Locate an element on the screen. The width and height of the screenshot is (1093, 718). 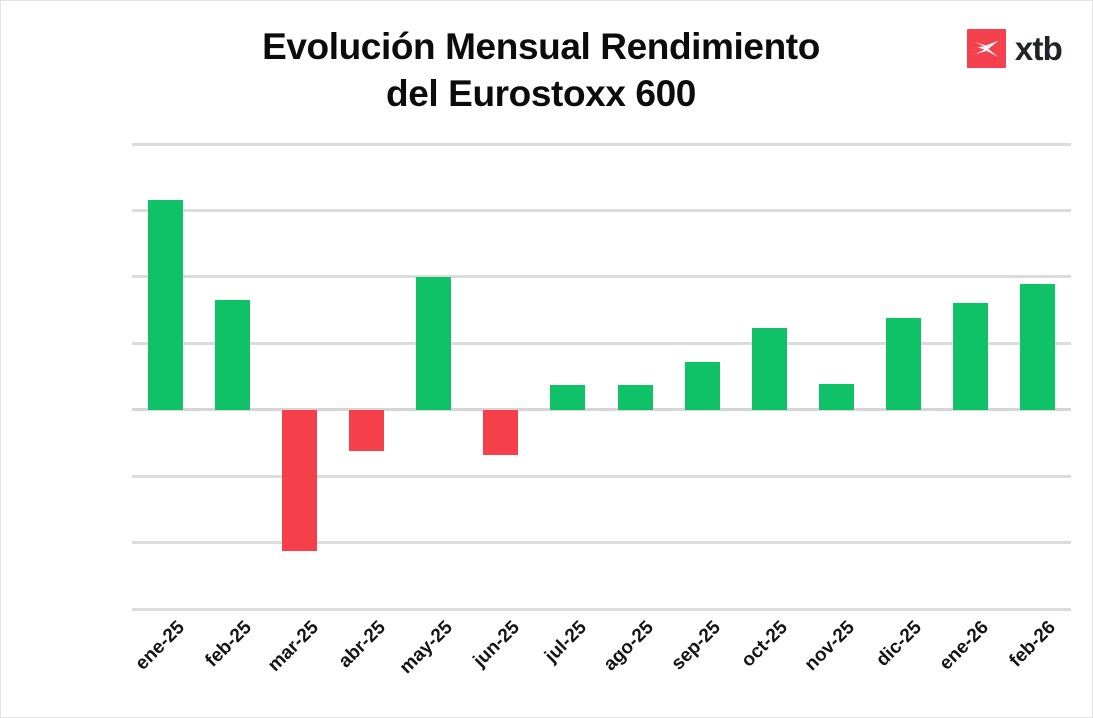
x-axis-tick-label-abr-25: abr-25 is located at coordinates (362, 645).